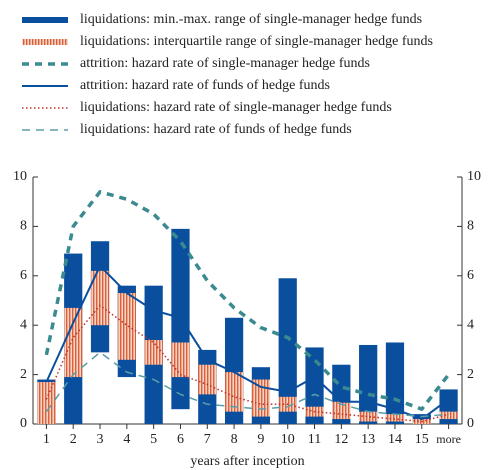 Image resolution: width=492 pixels, height=470 pixels. Describe the element at coordinates (470, 374) in the screenshot. I see `y2-tick-label: 2` at that location.